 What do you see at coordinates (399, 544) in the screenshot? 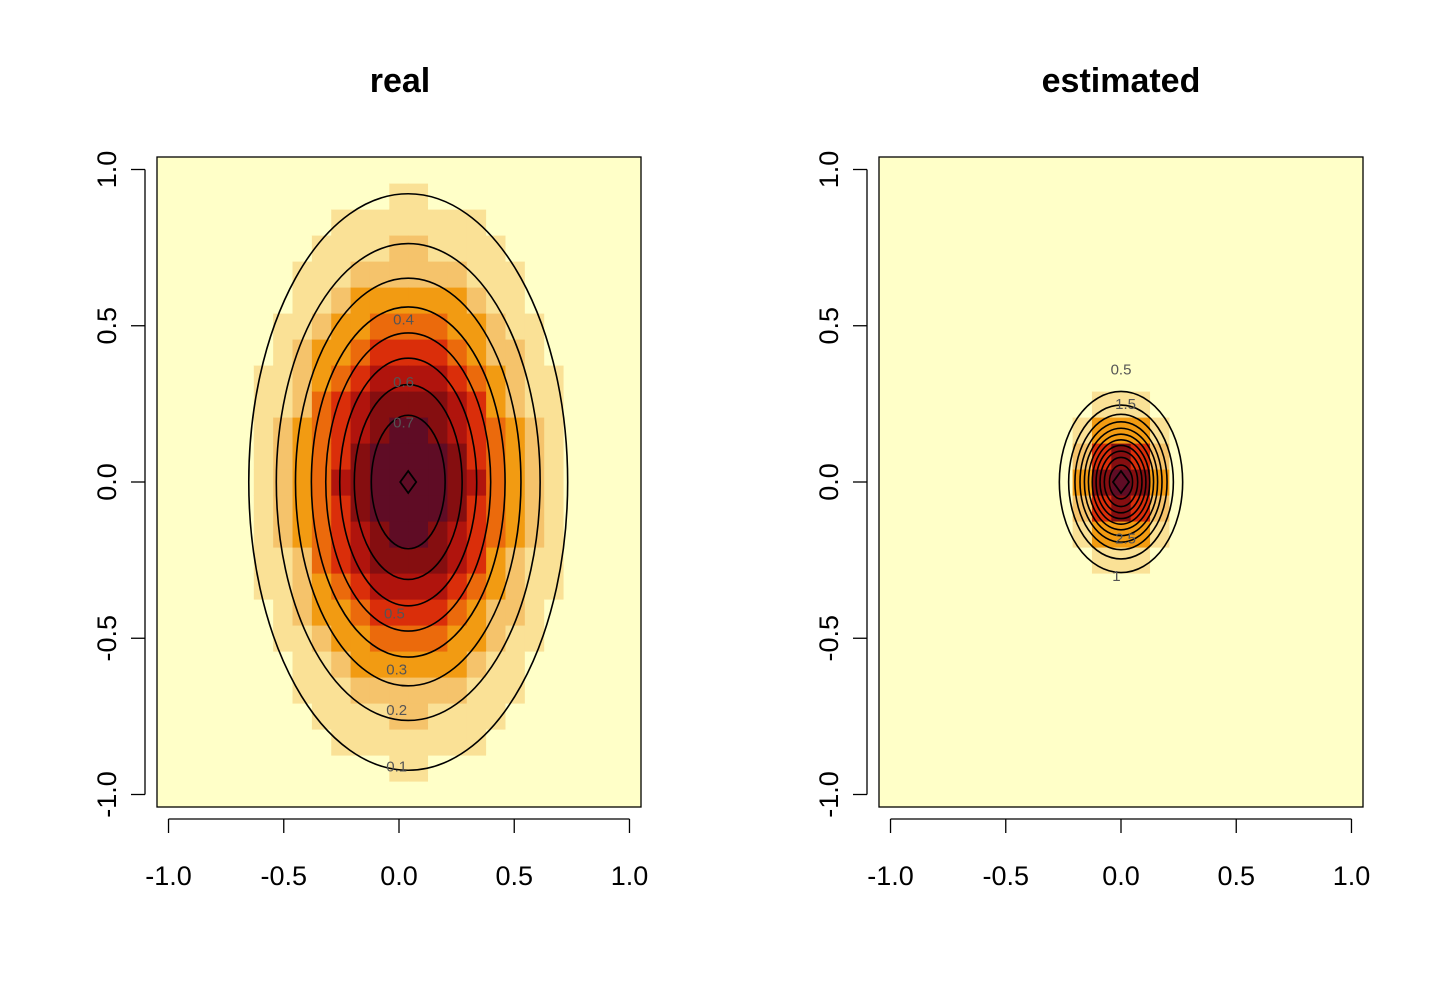
I see `contour-labels-real: 0.1 0.2 0.3 0.4 0.5 0.6 0.7` at bounding box center [399, 544].